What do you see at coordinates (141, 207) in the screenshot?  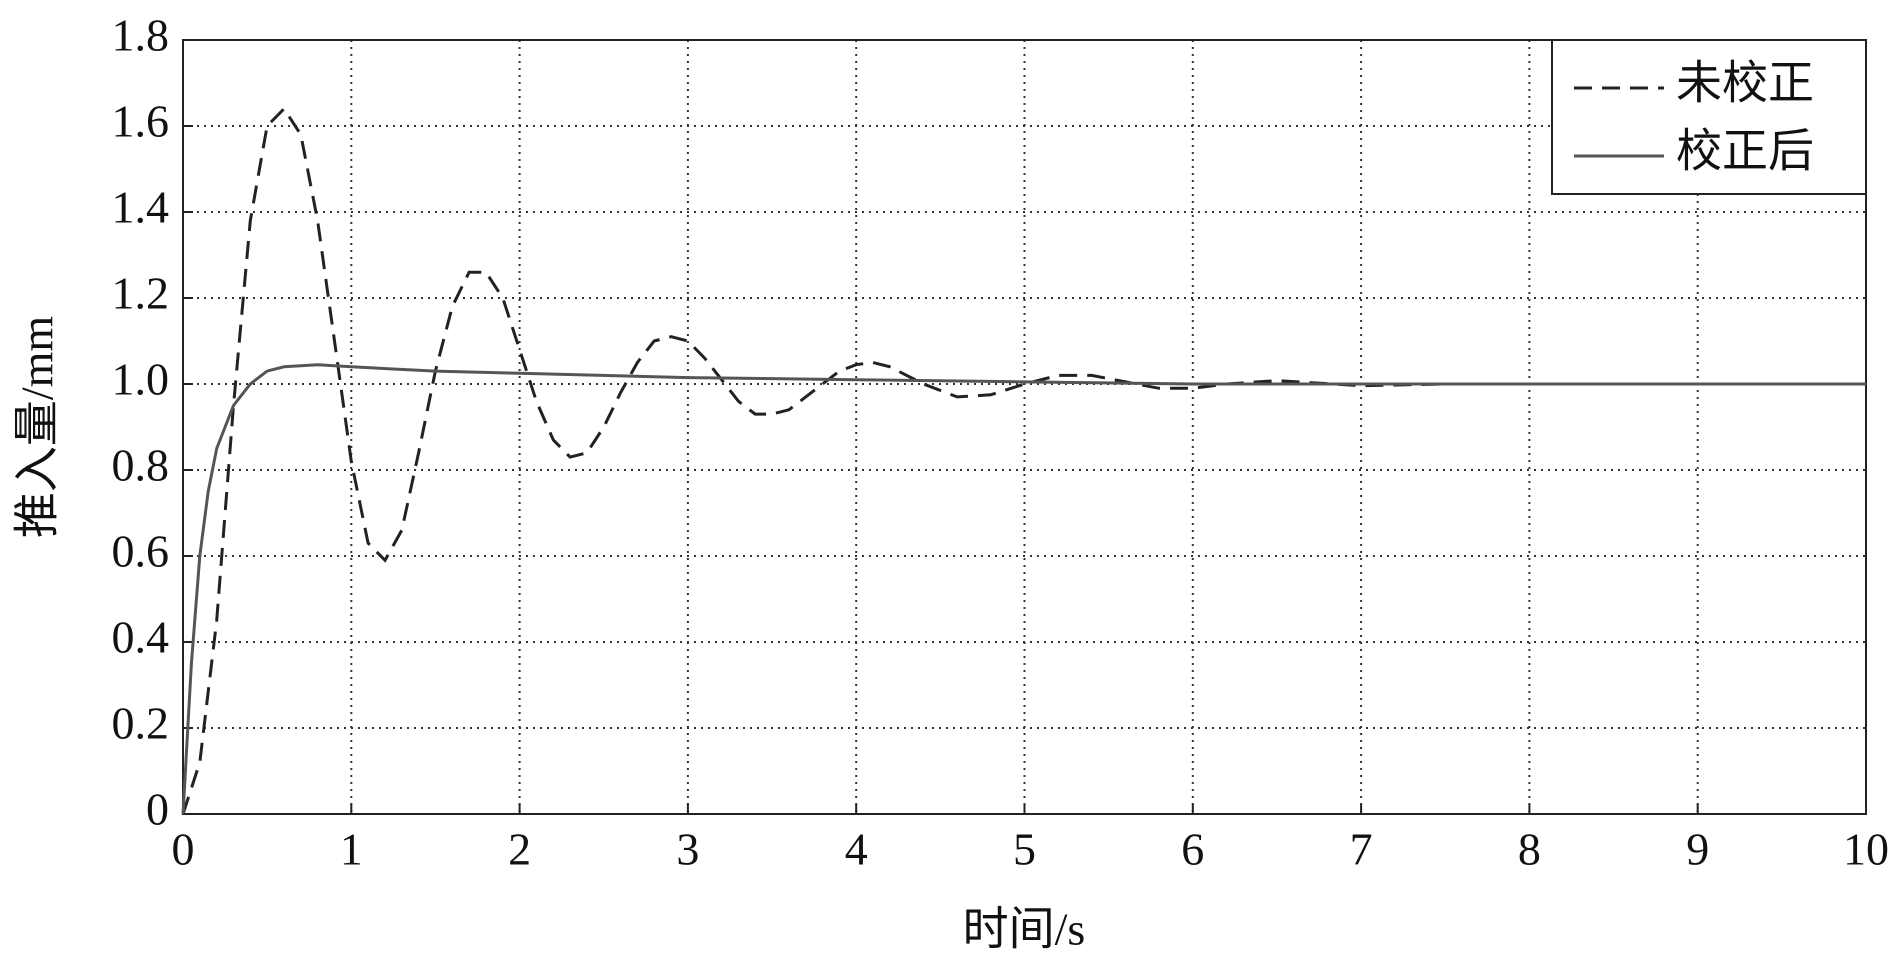 I see `y-tick-label: 1.4` at bounding box center [141, 207].